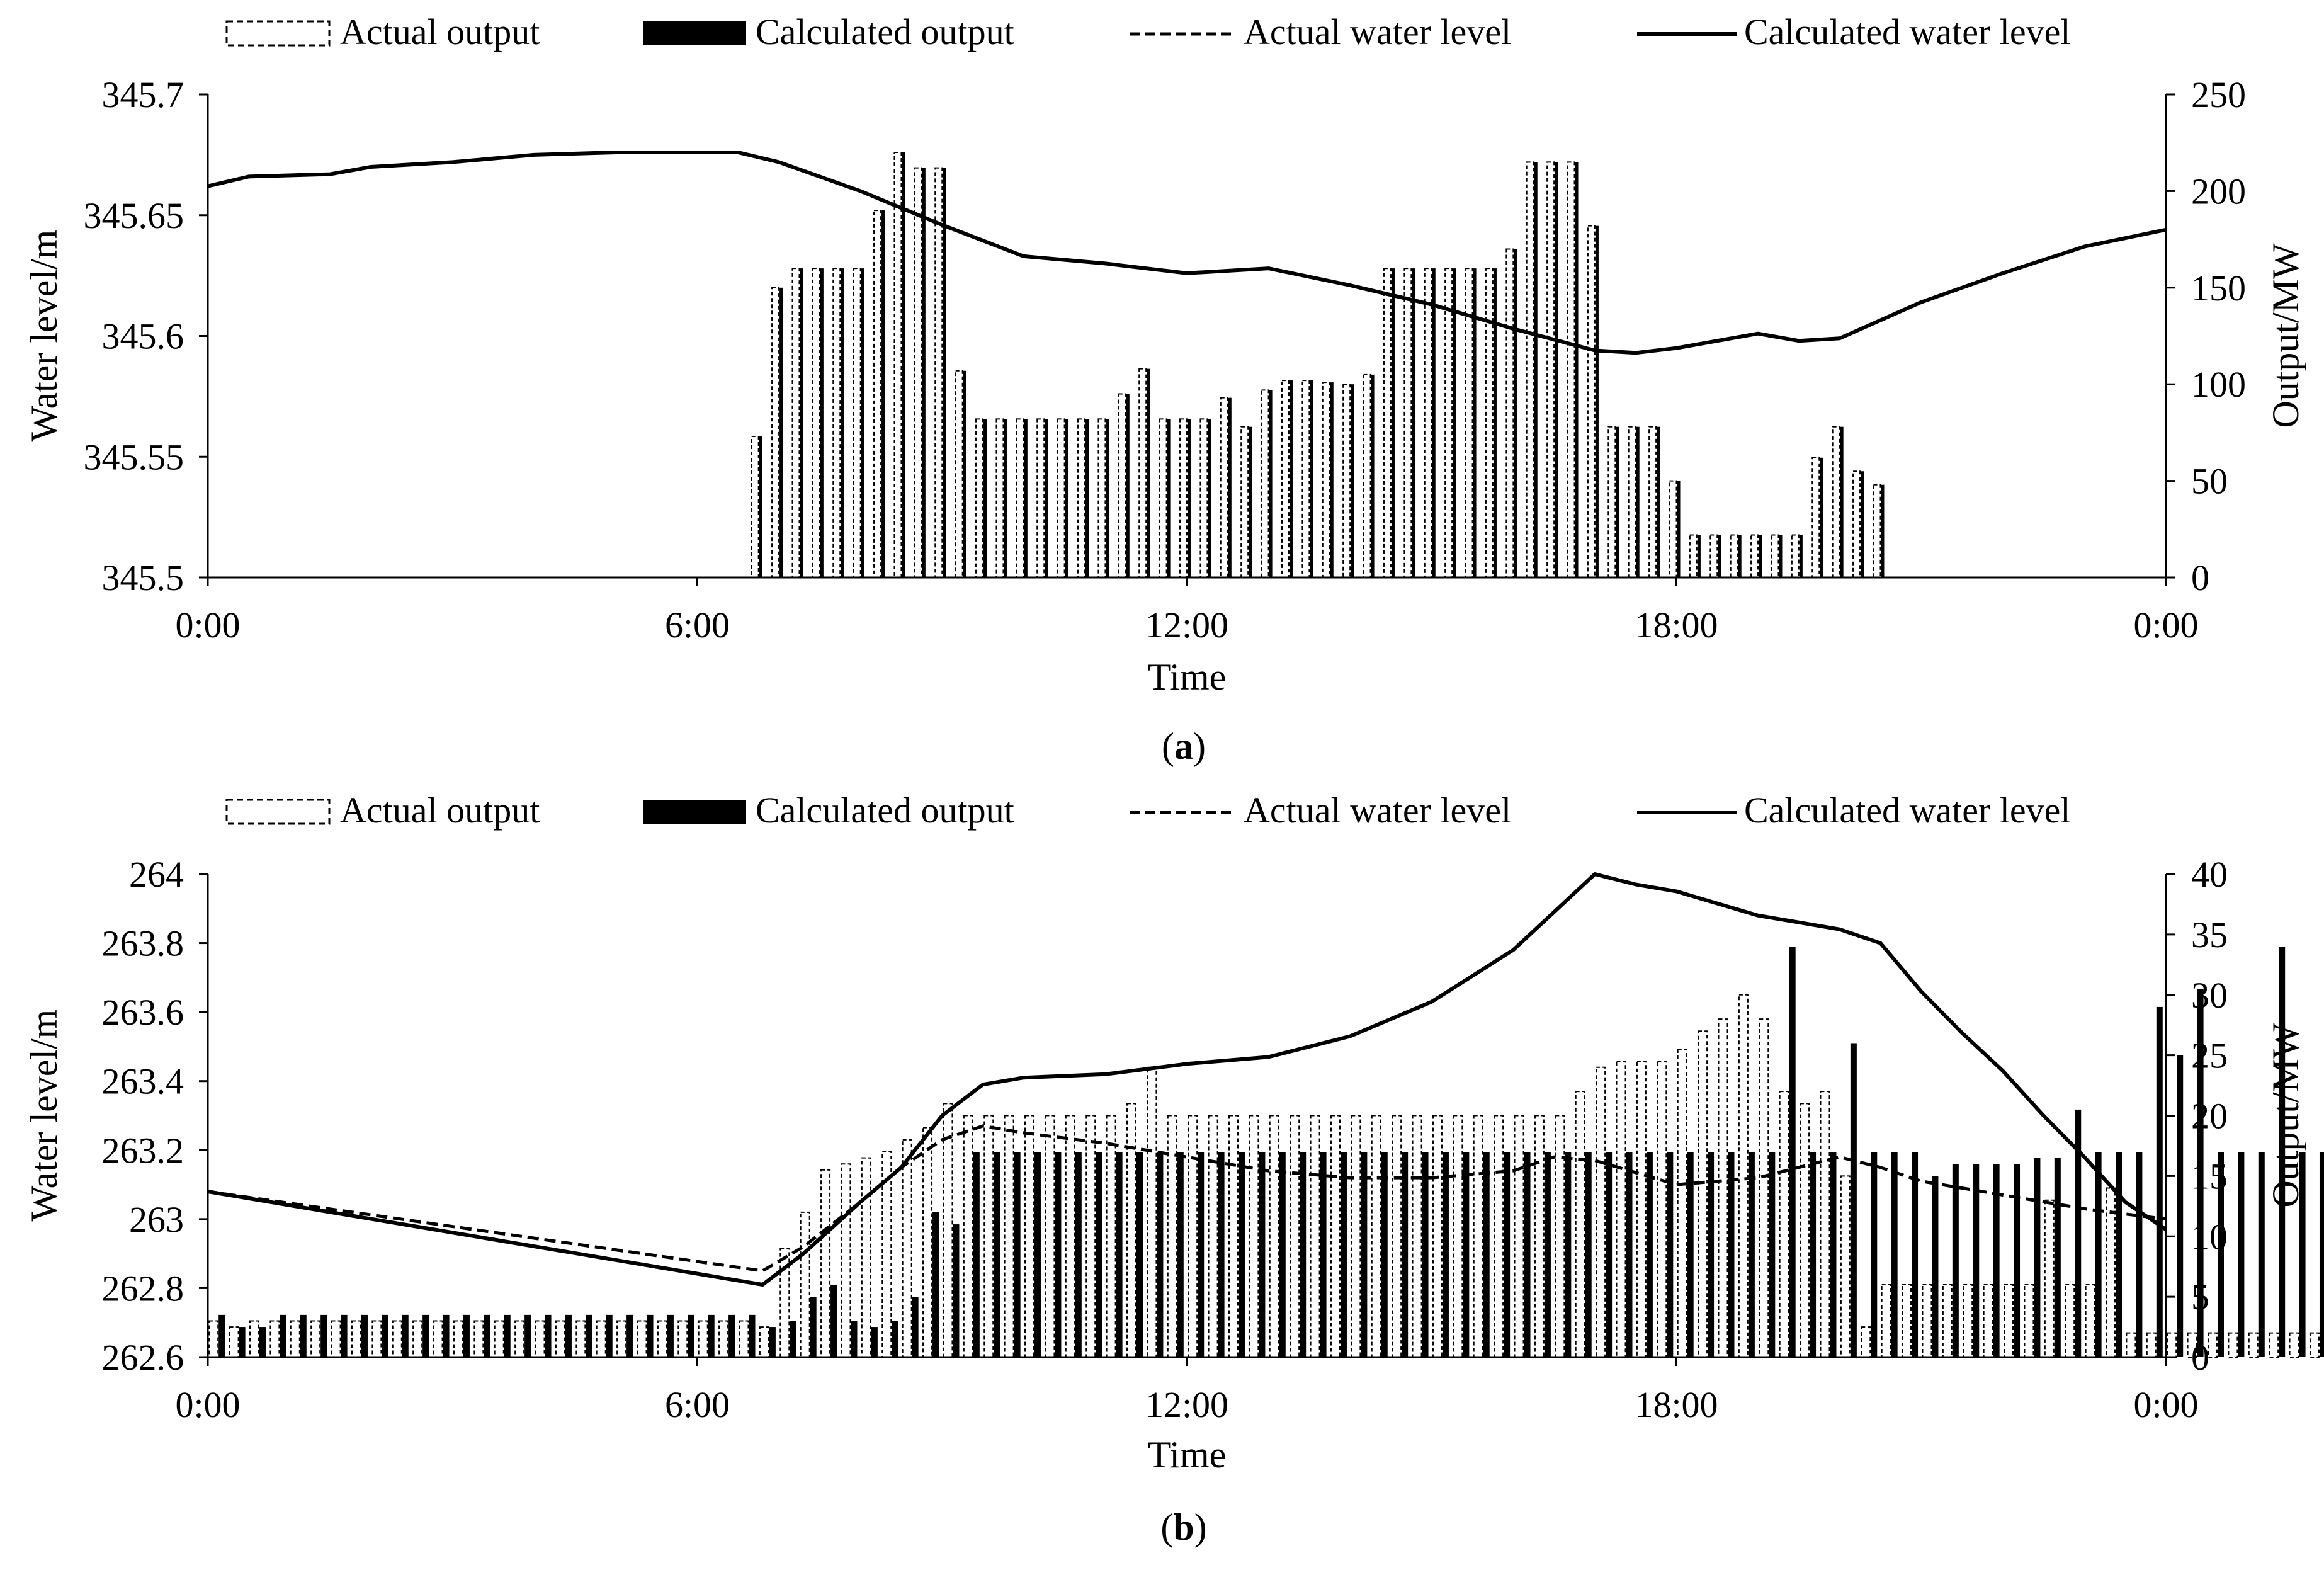  I want to click on legend-label: Calculated output, so click(885, 810).